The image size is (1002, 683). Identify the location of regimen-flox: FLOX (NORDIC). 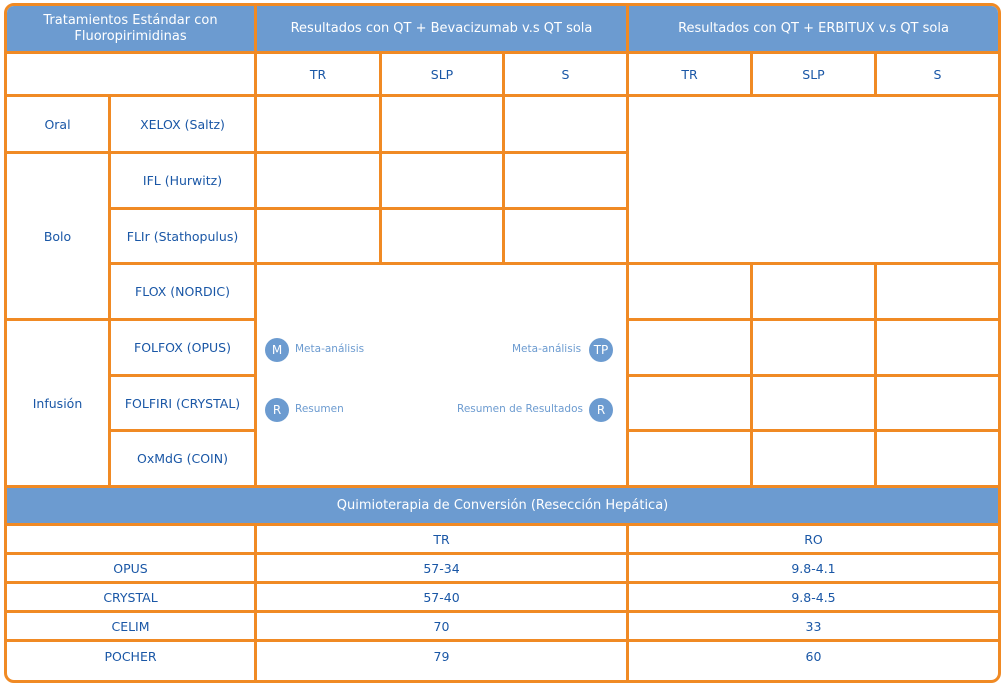
(182, 291).